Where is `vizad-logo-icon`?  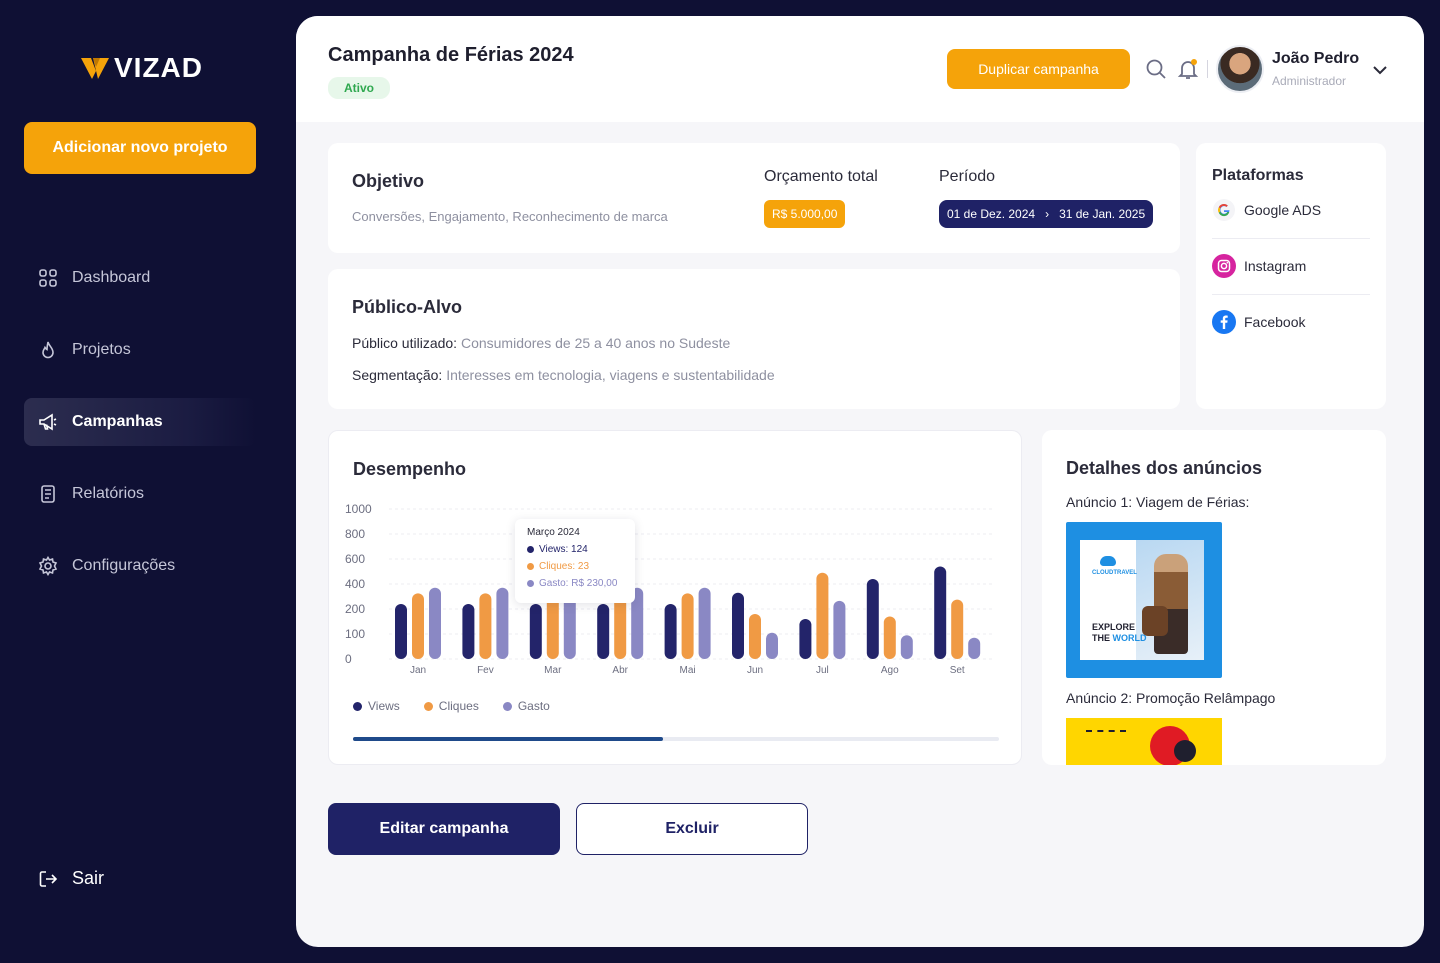
vizad-logo-icon is located at coordinates (95, 68).